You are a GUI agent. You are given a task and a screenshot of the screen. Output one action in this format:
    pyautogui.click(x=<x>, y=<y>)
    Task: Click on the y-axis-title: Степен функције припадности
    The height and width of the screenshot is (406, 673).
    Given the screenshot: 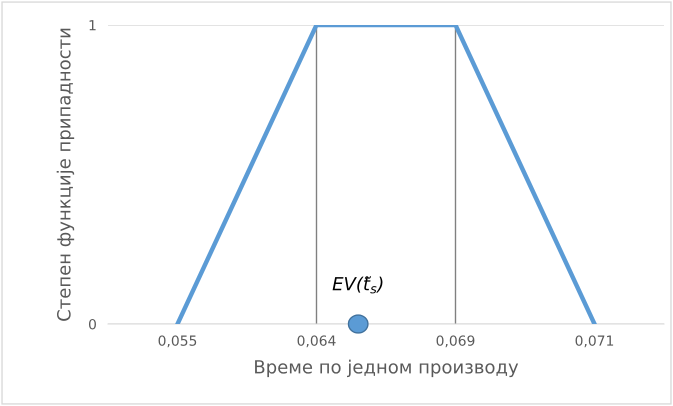 What is the action you would take?
    pyautogui.click(x=65, y=174)
    